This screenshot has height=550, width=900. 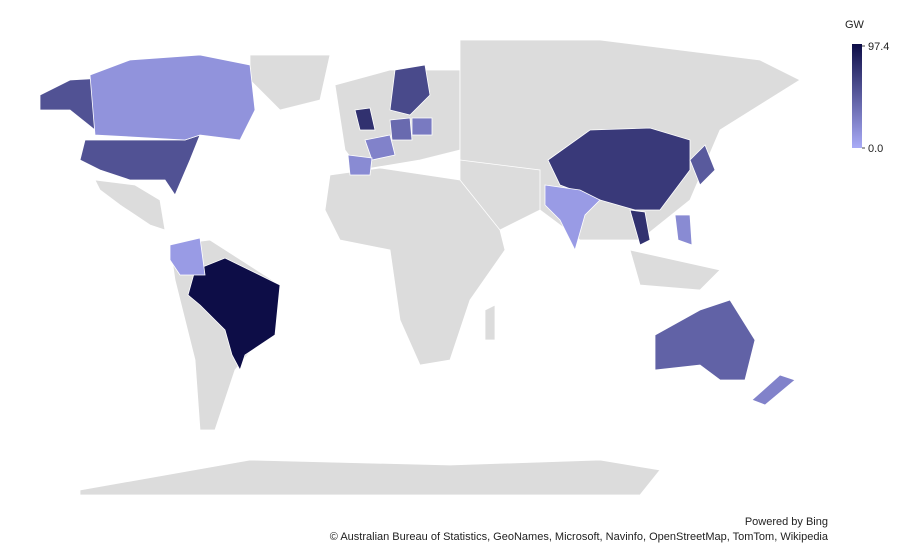 I want to click on legend-title: GW, so click(x=855, y=25).